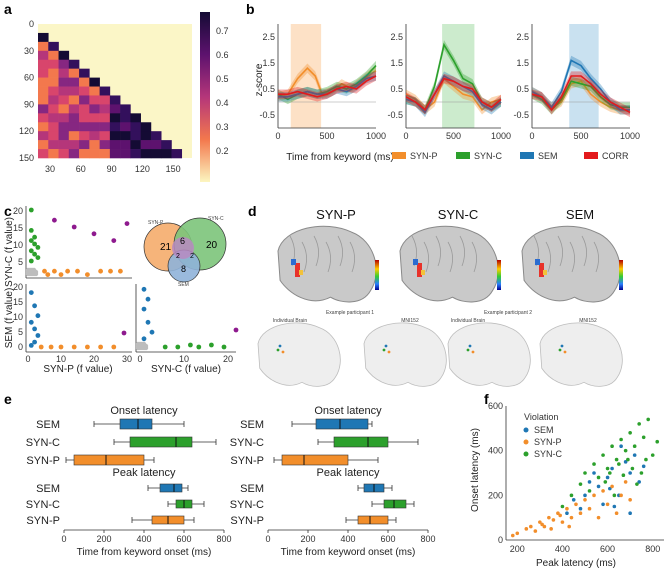 The image size is (668, 572). I want to click on heatmap-y-tick: 150, so click(26, 158).